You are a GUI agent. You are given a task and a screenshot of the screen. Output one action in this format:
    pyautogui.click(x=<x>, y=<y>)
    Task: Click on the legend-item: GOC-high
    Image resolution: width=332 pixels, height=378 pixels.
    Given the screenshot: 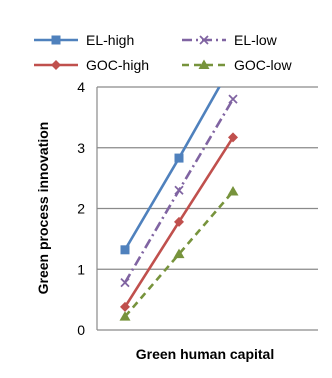 What is the action you would take?
    pyautogui.click(x=91, y=65)
    